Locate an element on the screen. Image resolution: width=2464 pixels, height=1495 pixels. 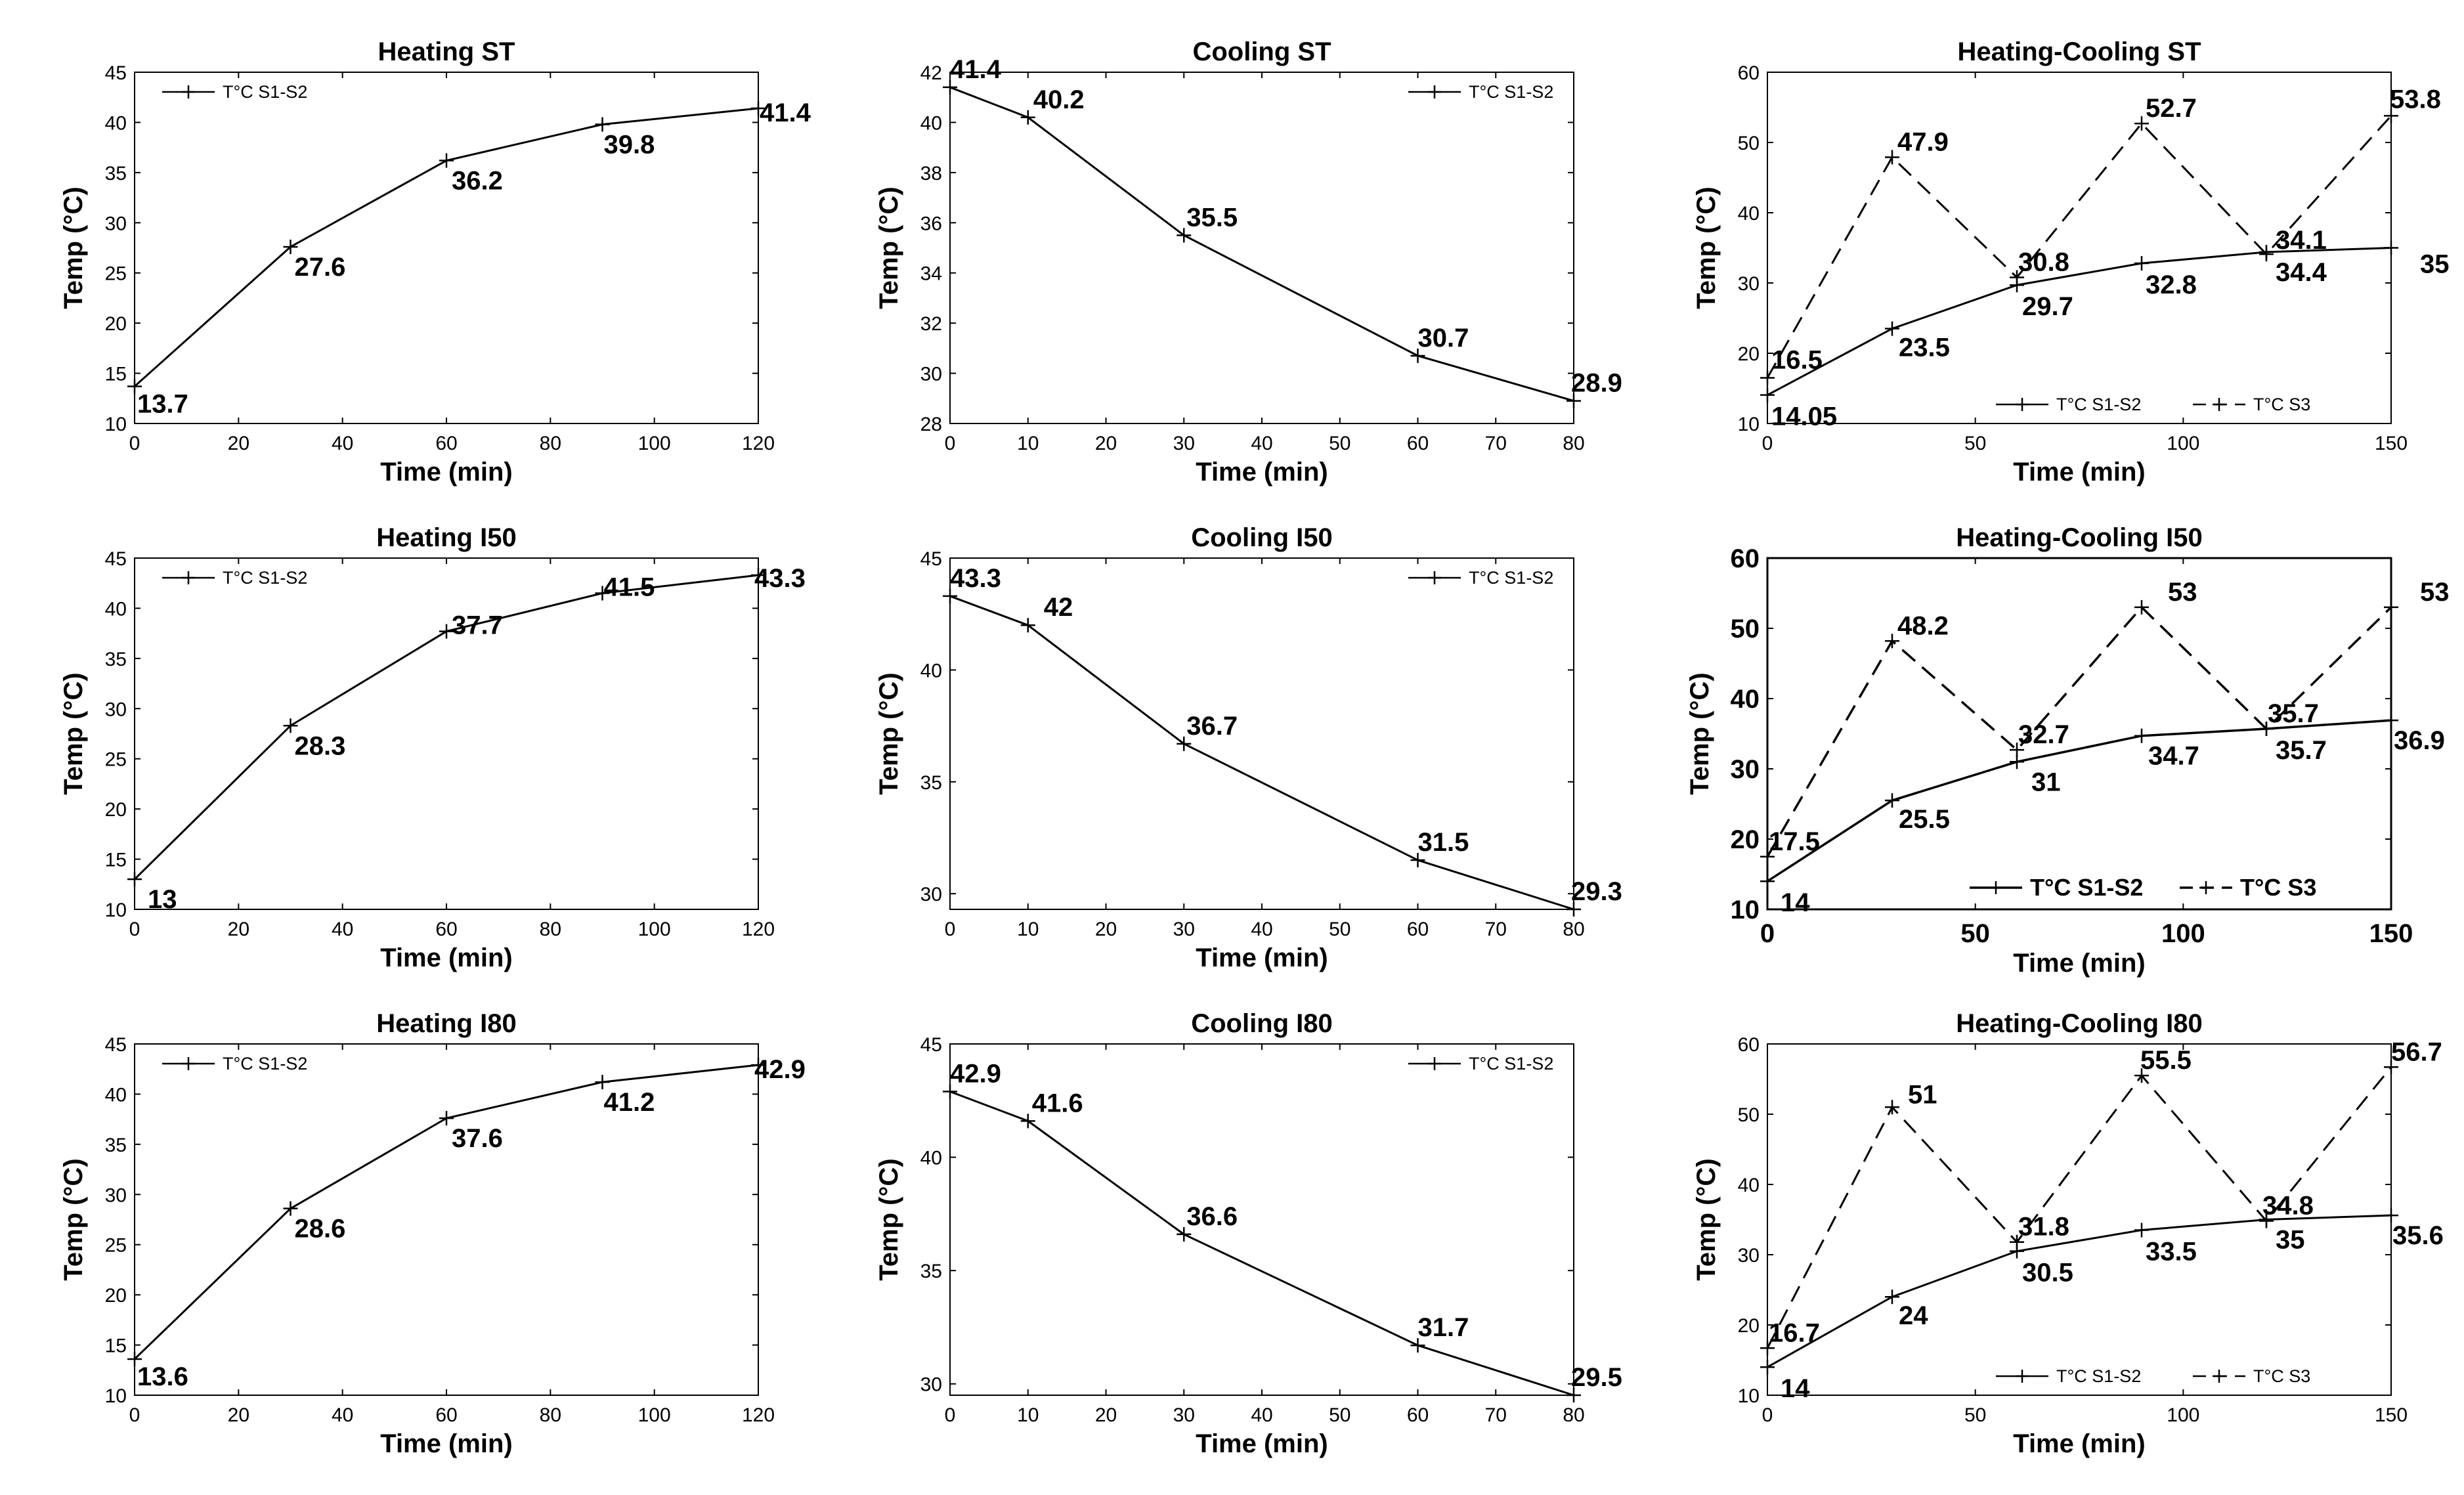
data-label: 29.3 is located at coordinates (1597, 891).